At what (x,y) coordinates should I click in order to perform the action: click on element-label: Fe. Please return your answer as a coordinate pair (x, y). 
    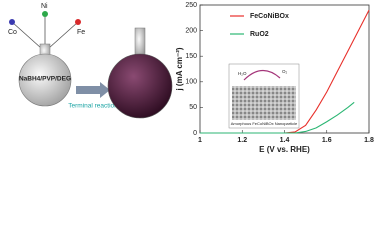
    Looking at the image, I should click on (81, 32).